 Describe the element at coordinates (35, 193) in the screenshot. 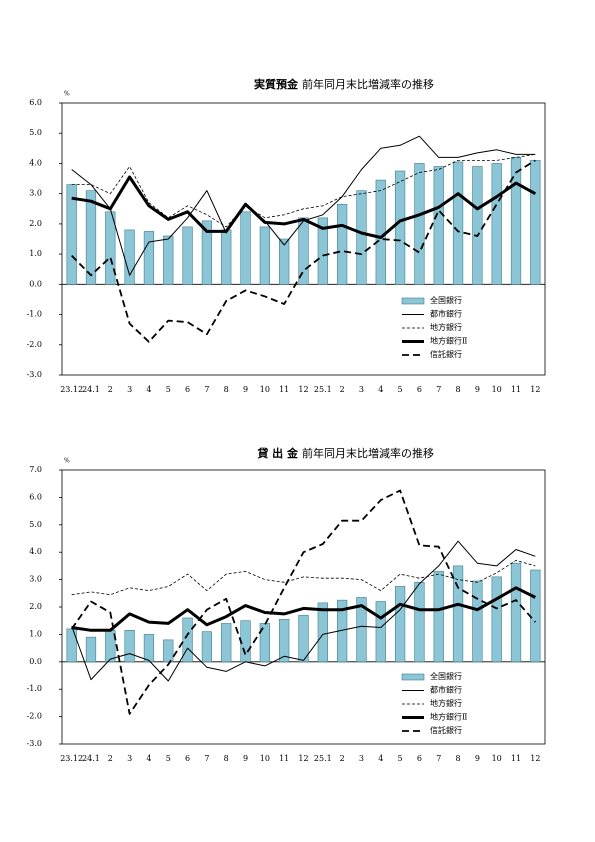

I see `y-tick-label: 3.0` at that location.